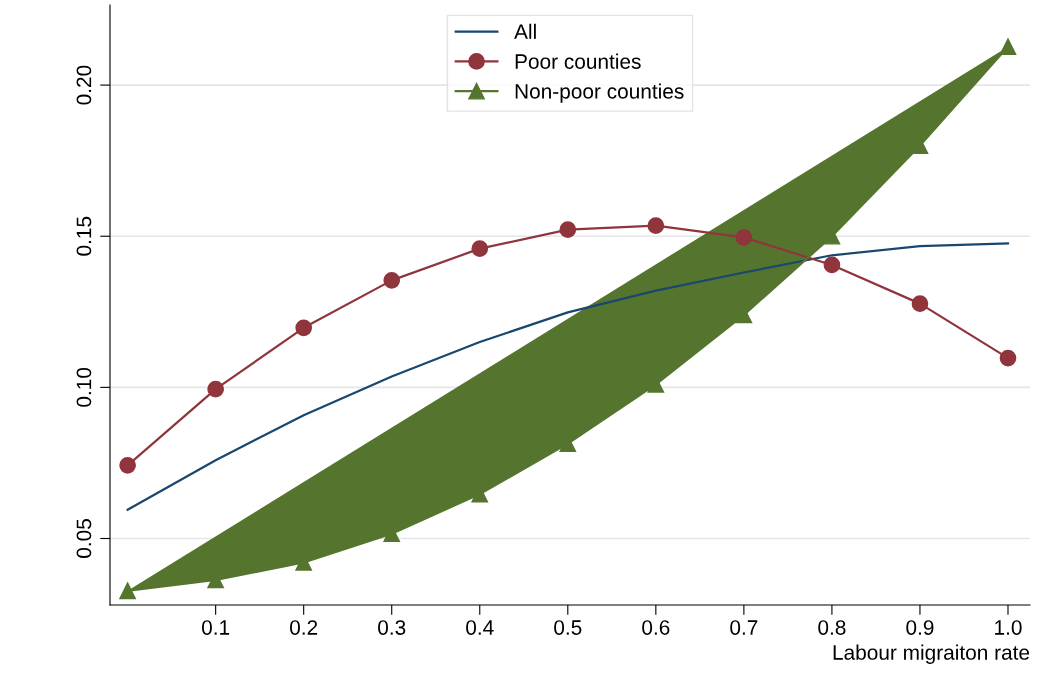  Describe the element at coordinates (84, 236) in the screenshot. I see `y-tick-label: 0.15` at that location.